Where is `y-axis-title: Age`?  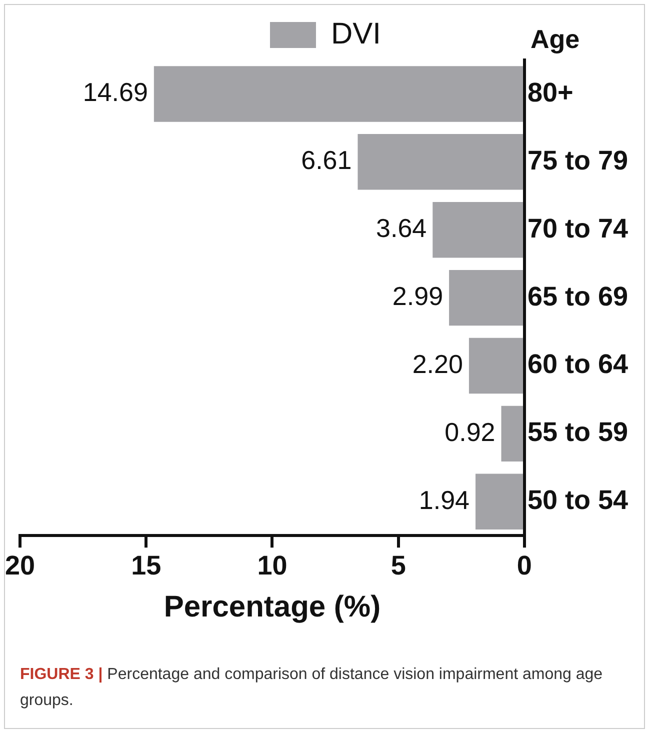
y-axis-title: Age is located at coordinates (555, 39).